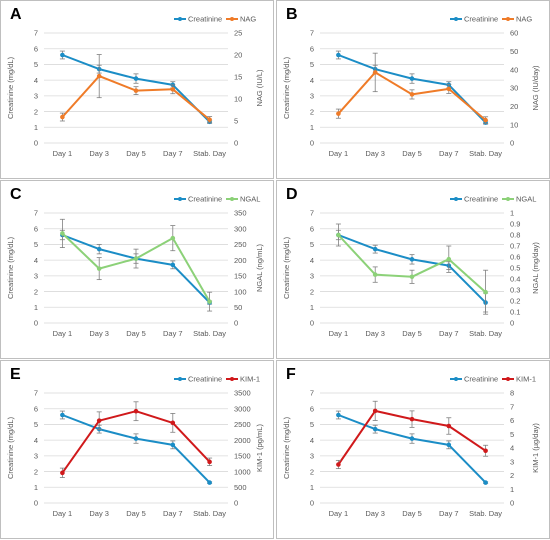 Image resolution: width=550 pixels, height=540 pixels. Describe the element at coordinates (36, 64) in the screenshot. I see `chart-a-ytick-left: 5` at that location.